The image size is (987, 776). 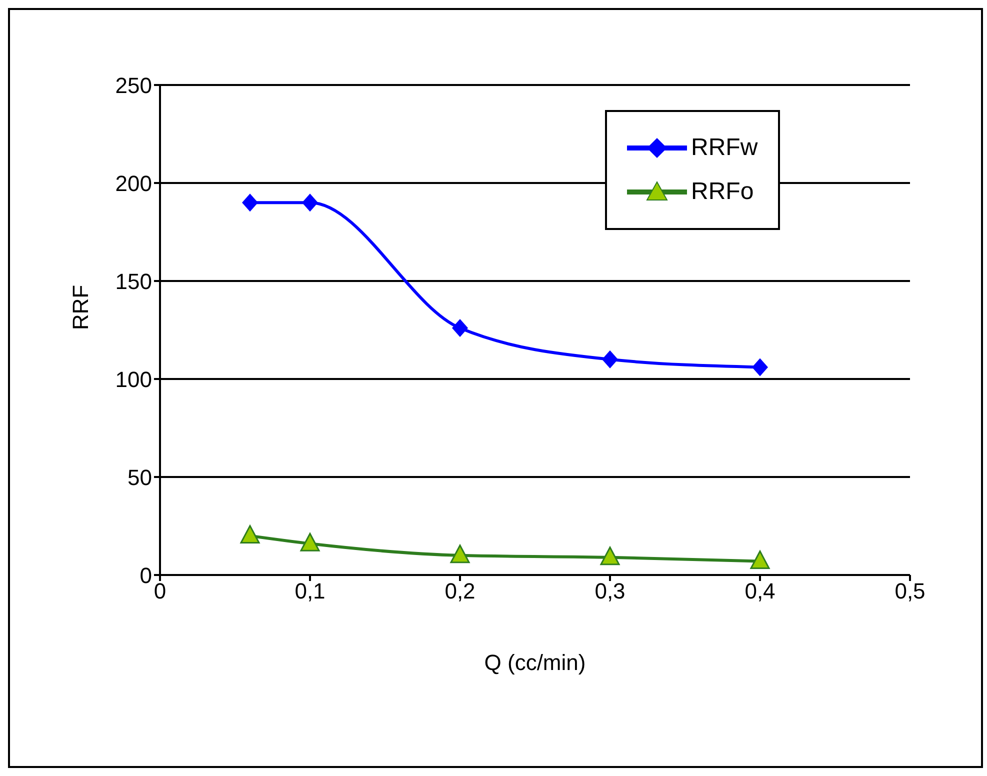 What do you see at coordinates (535, 662) in the screenshot?
I see `x-axis-title: Q (cc/min)` at bounding box center [535, 662].